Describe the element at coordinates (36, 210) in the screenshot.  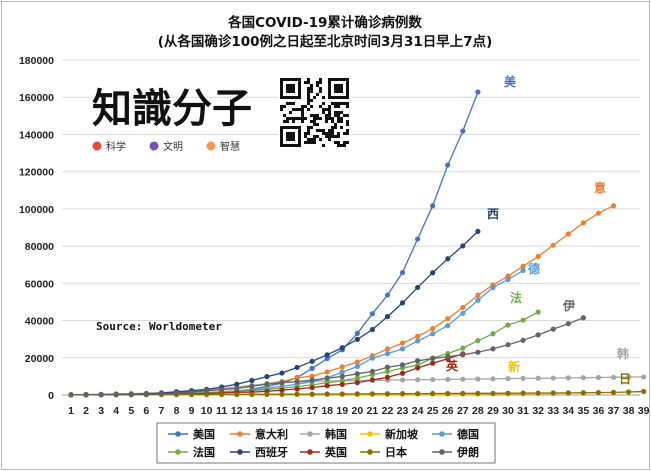
I see `y-tick-label: 100000` at that location.